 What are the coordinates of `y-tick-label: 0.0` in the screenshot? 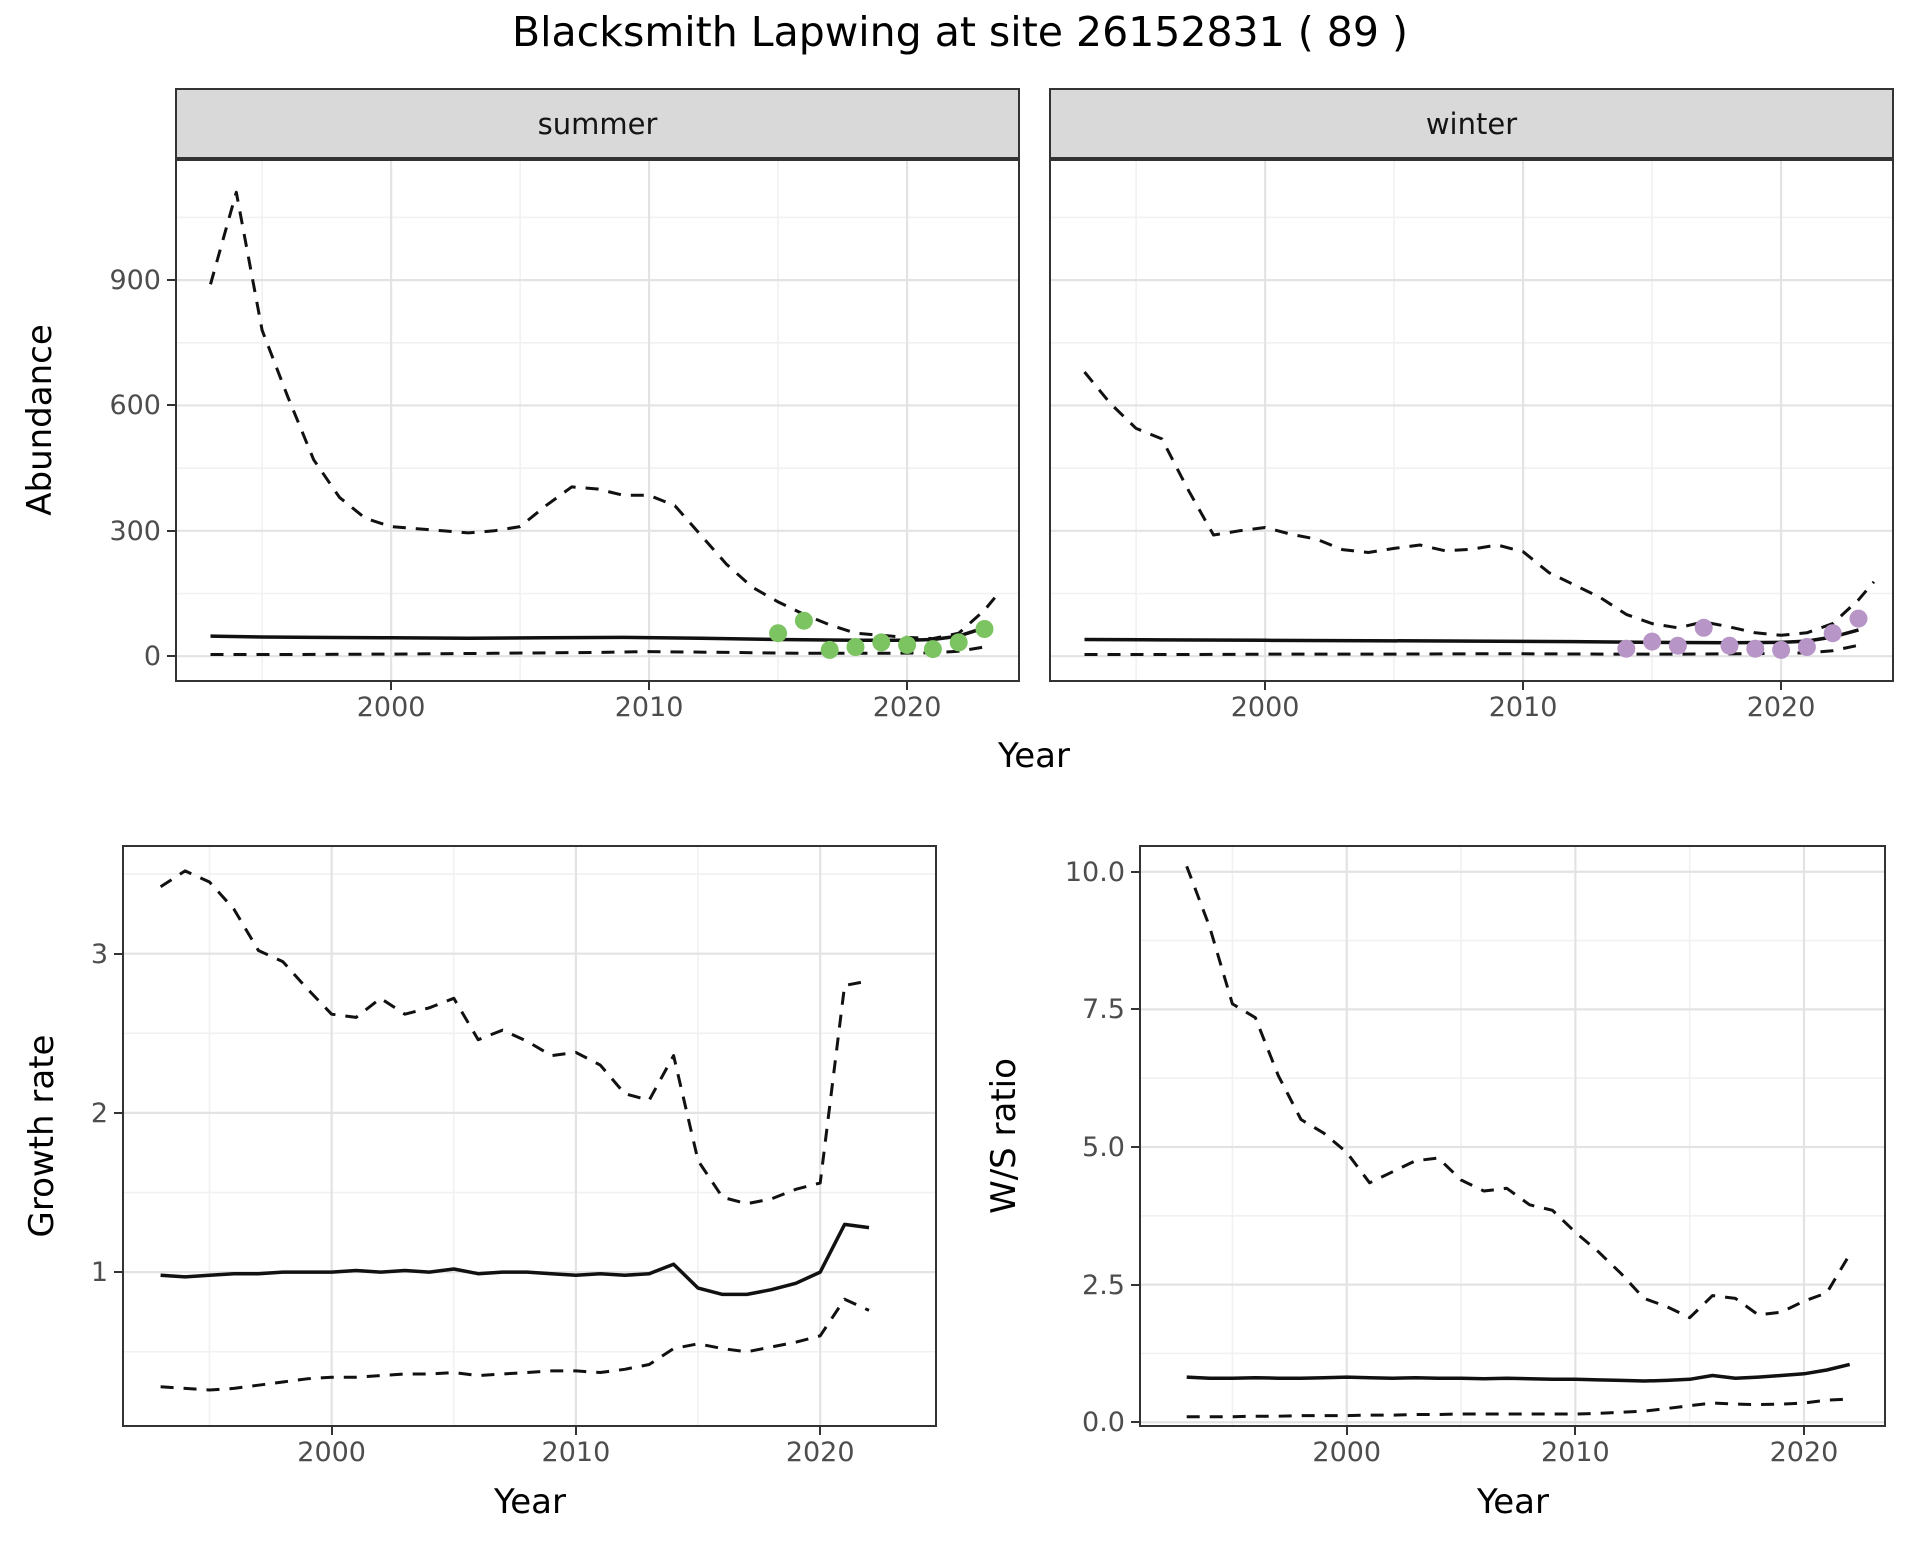 It's located at (1103, 1423).